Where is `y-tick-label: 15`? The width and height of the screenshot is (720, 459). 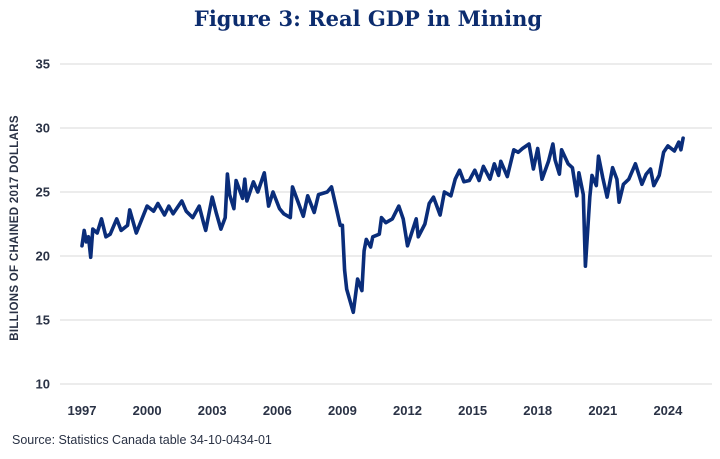 y-tick-label: 15 is located at coordinates (43, 320).